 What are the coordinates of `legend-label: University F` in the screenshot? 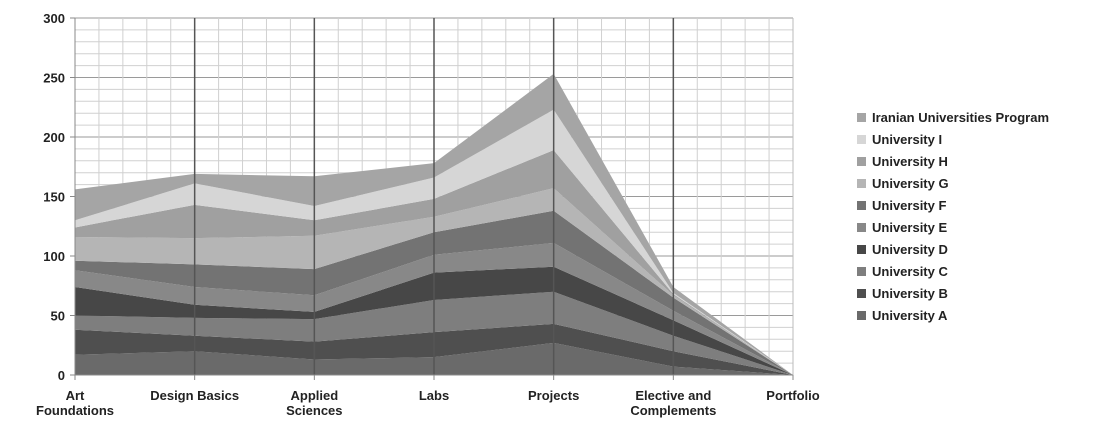 It's located at (909, 205).